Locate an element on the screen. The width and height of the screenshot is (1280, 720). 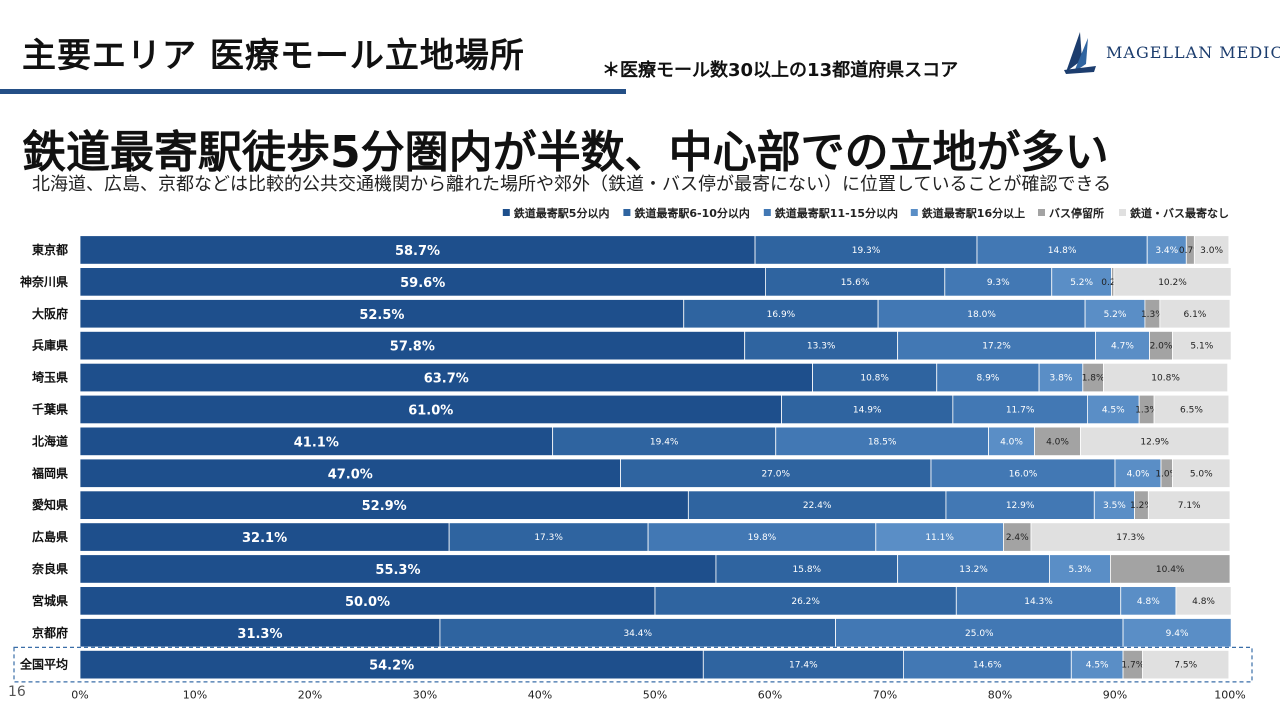
x-tick-label: 80% is located at coordinates (1000, 695).